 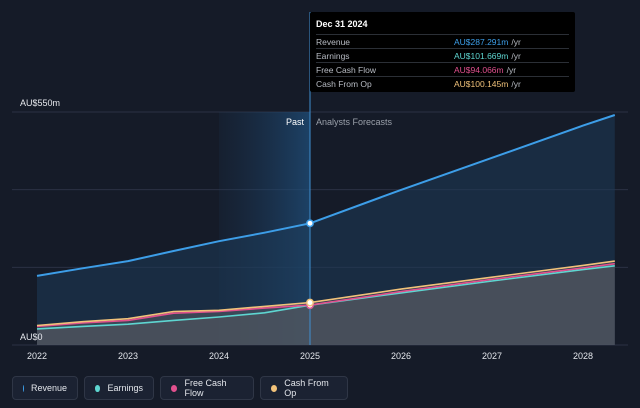 What do you see at coordinates (481, 41) in the screenshot?
I see `tooltip-row-value: AU$287.291m` at bounding box center [481, 41].